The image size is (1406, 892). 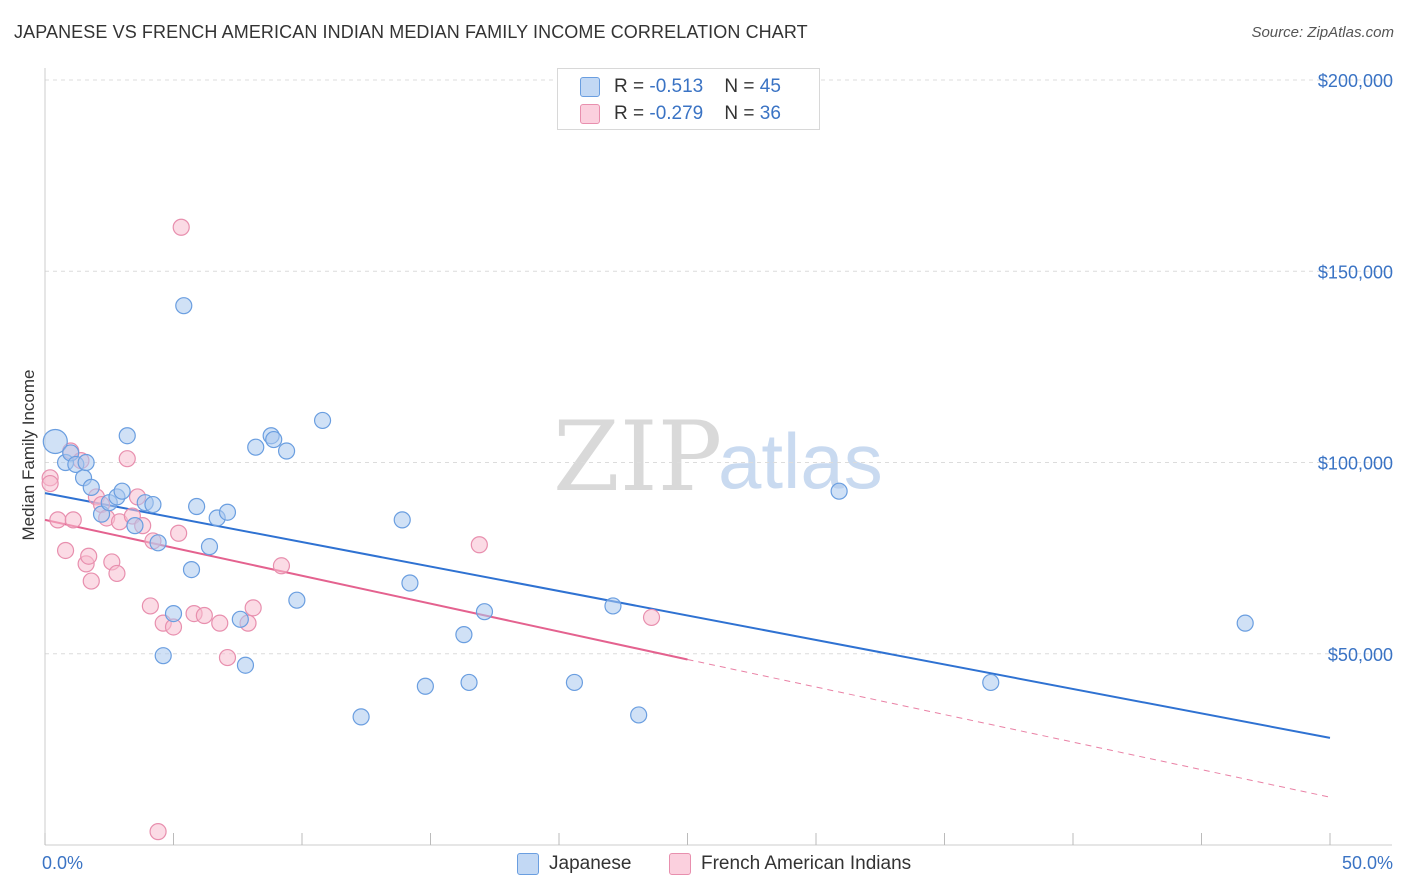 I want to click on x-tick-label-1: 50.0%, so click(x=1367, y=863).